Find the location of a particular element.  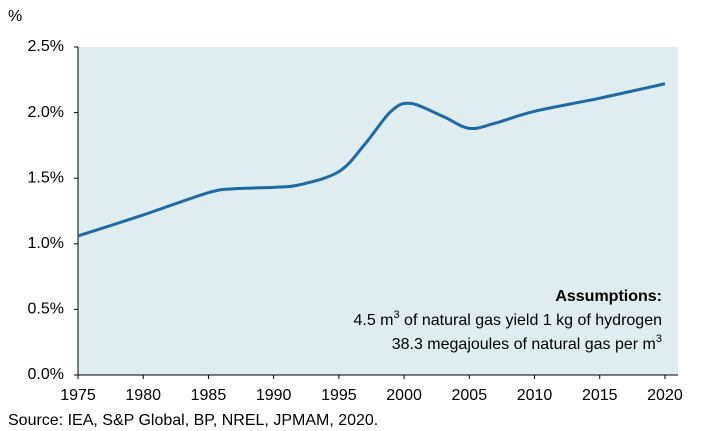

x-tick-label: 1990 is located at coordinates (274, 395).